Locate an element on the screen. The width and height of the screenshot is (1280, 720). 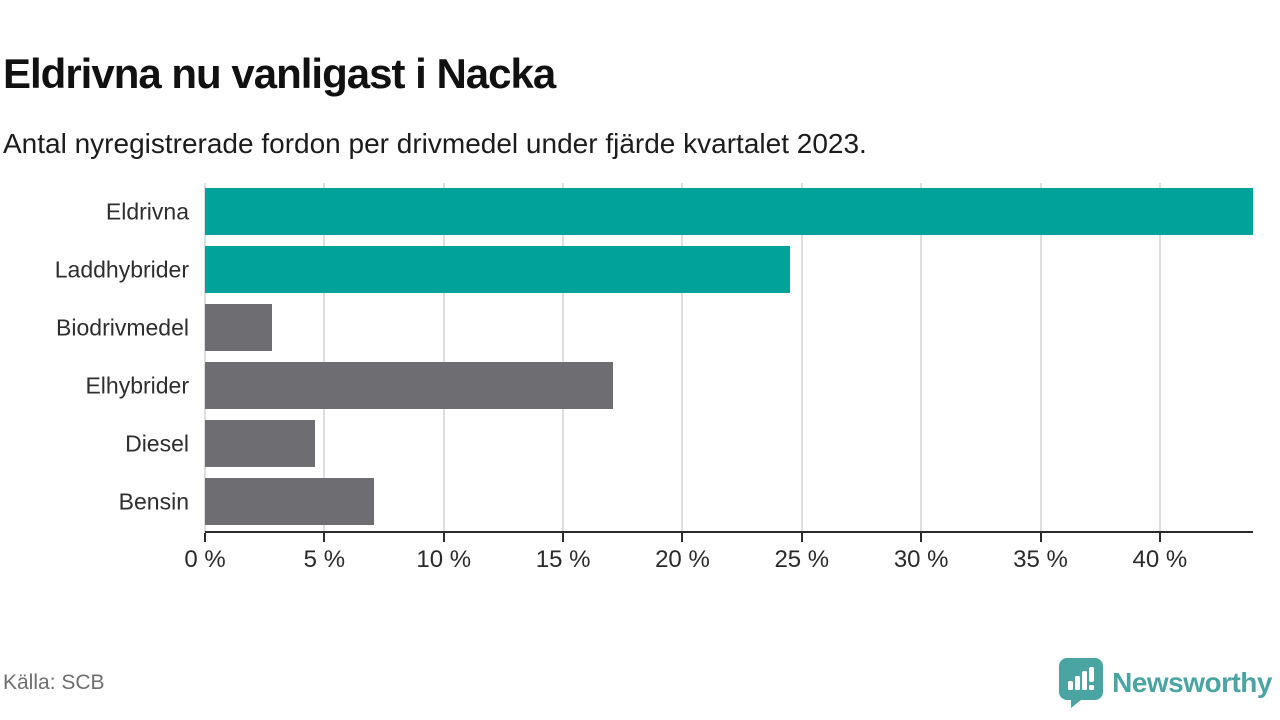
x-tick-label-0: 0 % is located at coordinates (205, 559).